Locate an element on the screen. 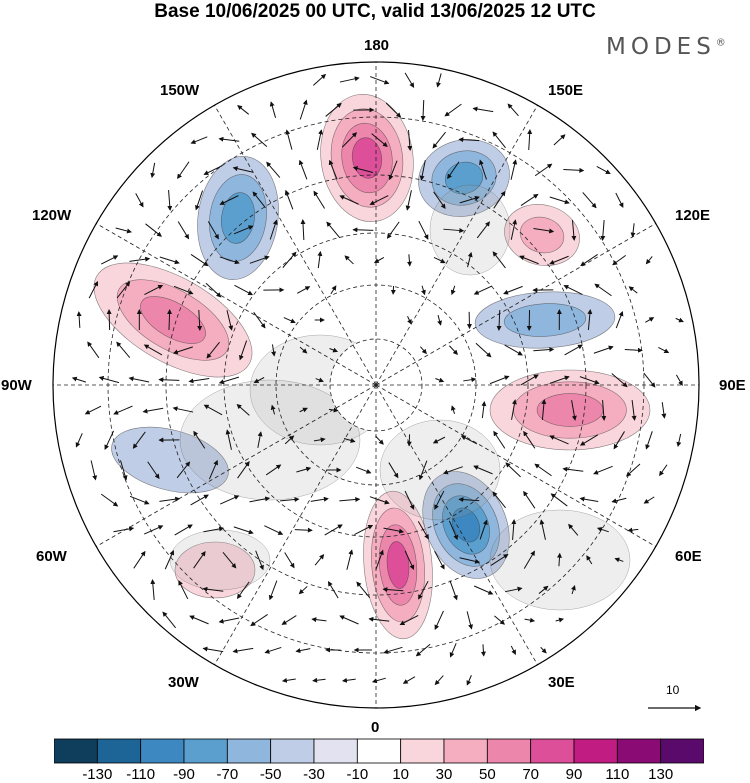 The height and width of the screenshot is (783, 750). colorbar is located at coordinates (379, 751).